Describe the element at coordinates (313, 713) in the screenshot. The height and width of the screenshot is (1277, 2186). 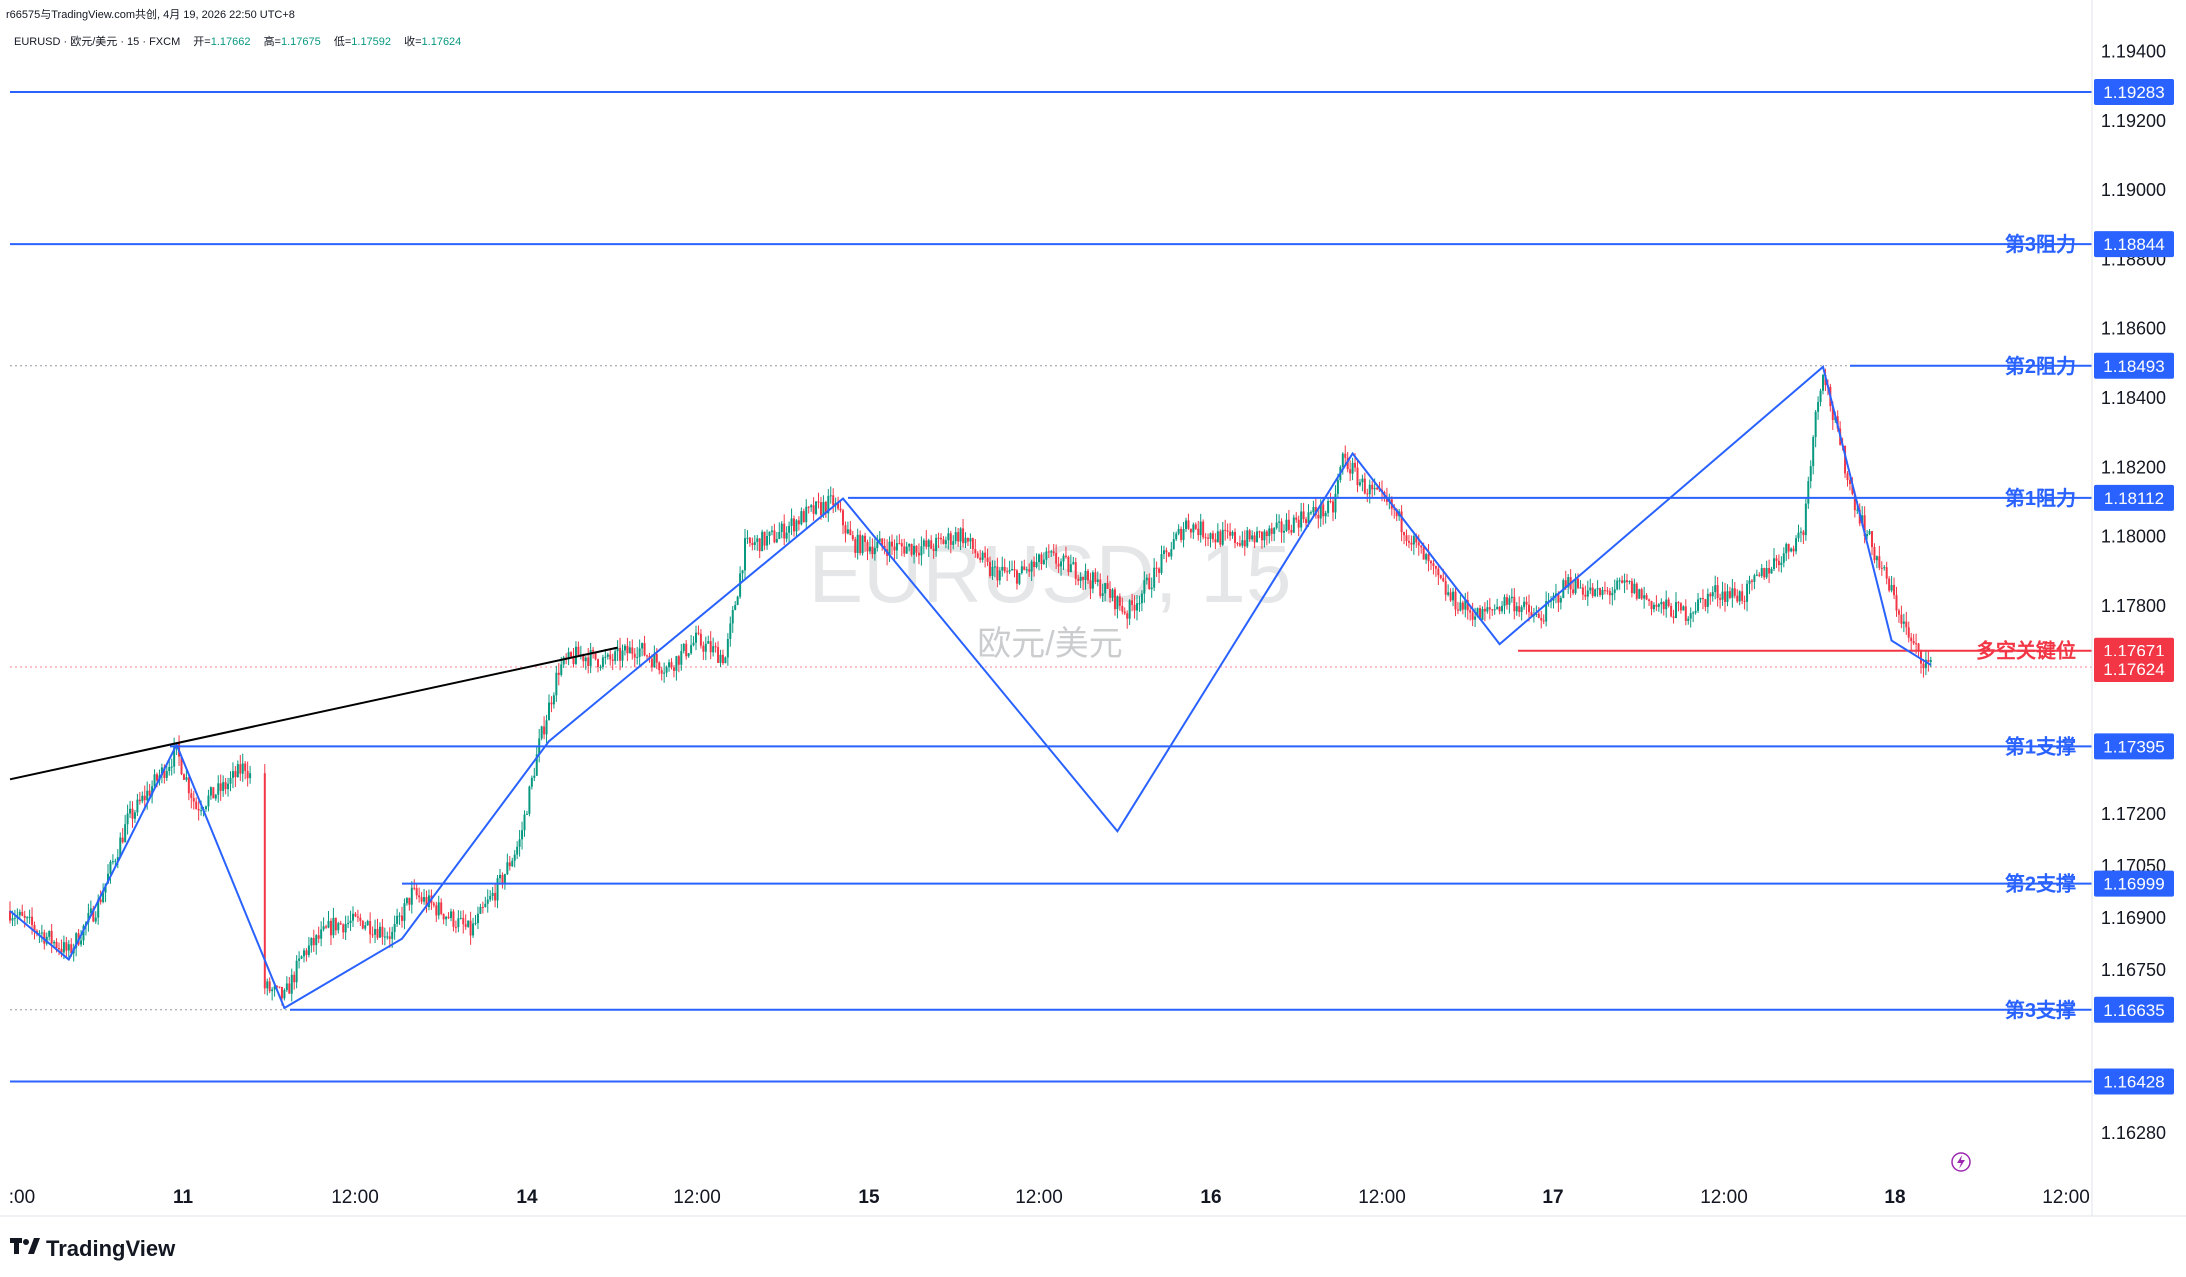
I see `trend-line` at that location.